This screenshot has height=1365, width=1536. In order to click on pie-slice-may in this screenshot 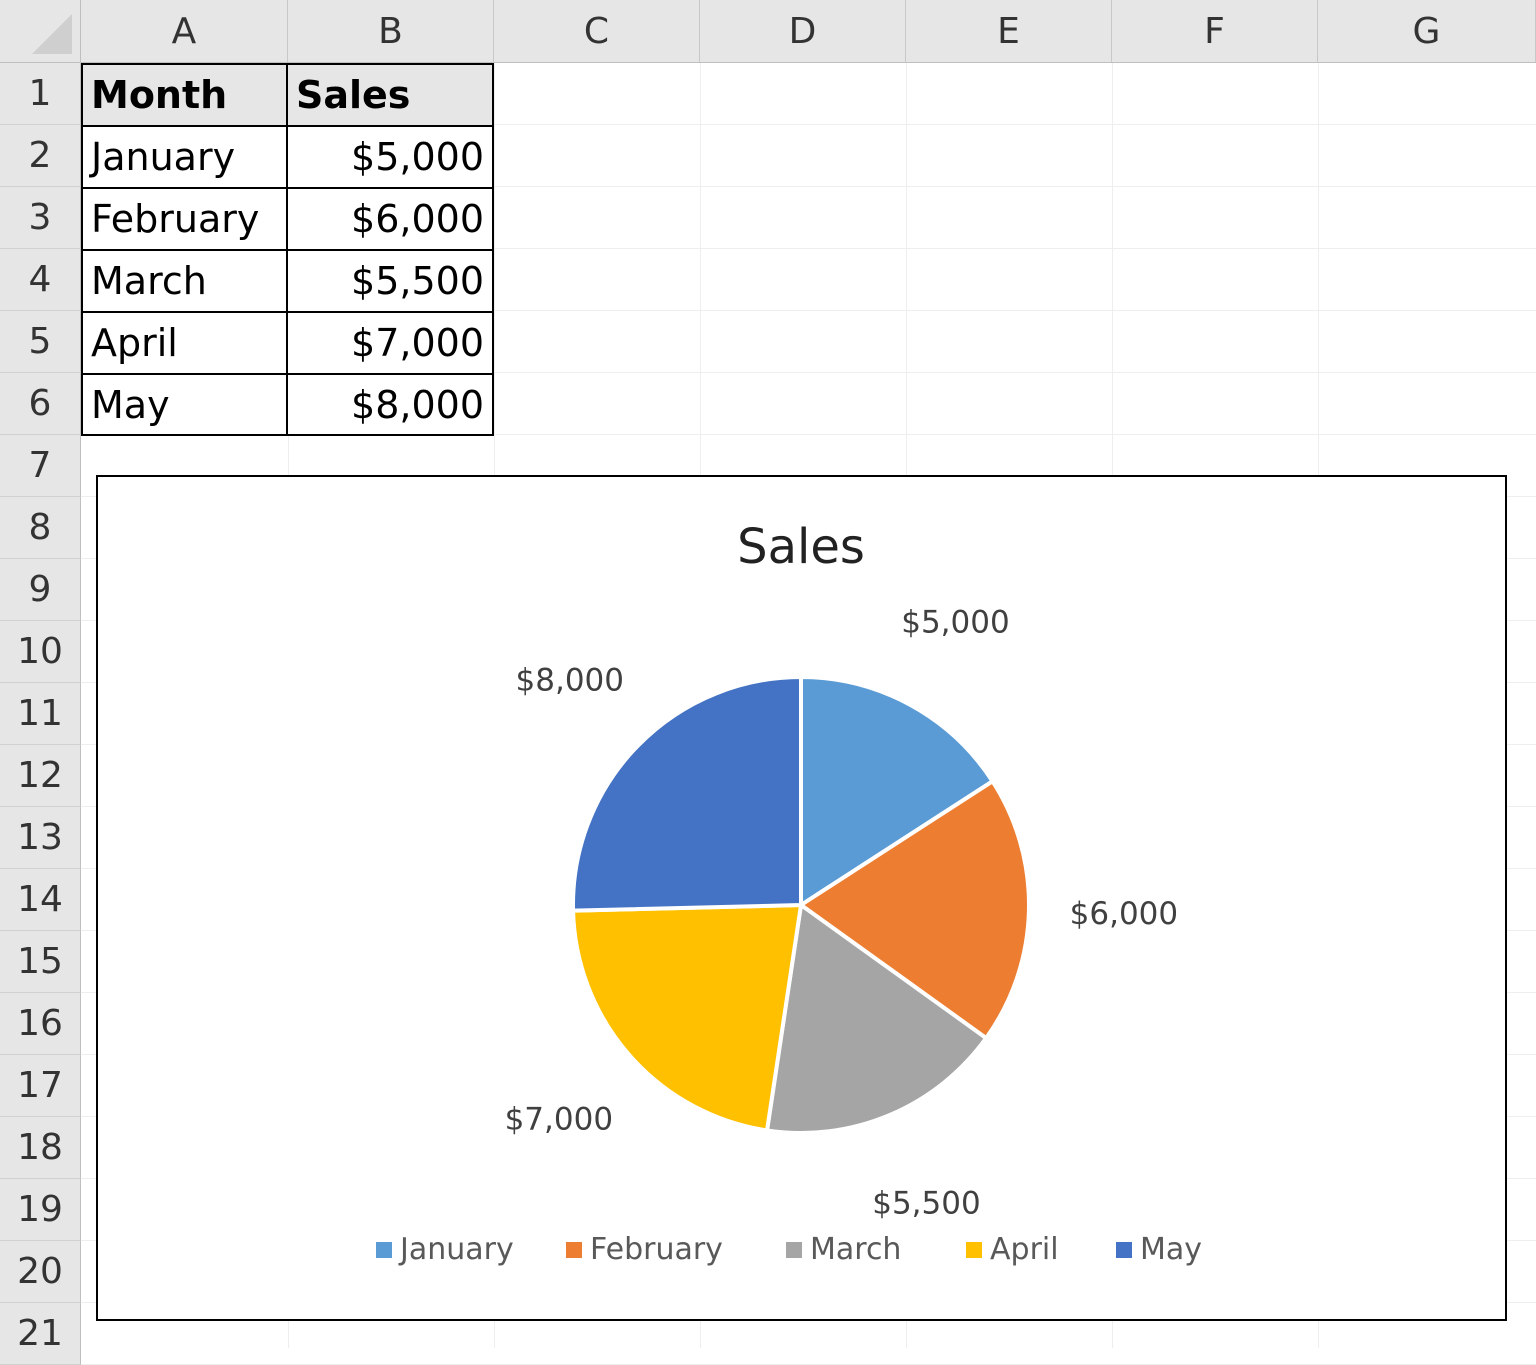, I will do `click(687, 793)`.